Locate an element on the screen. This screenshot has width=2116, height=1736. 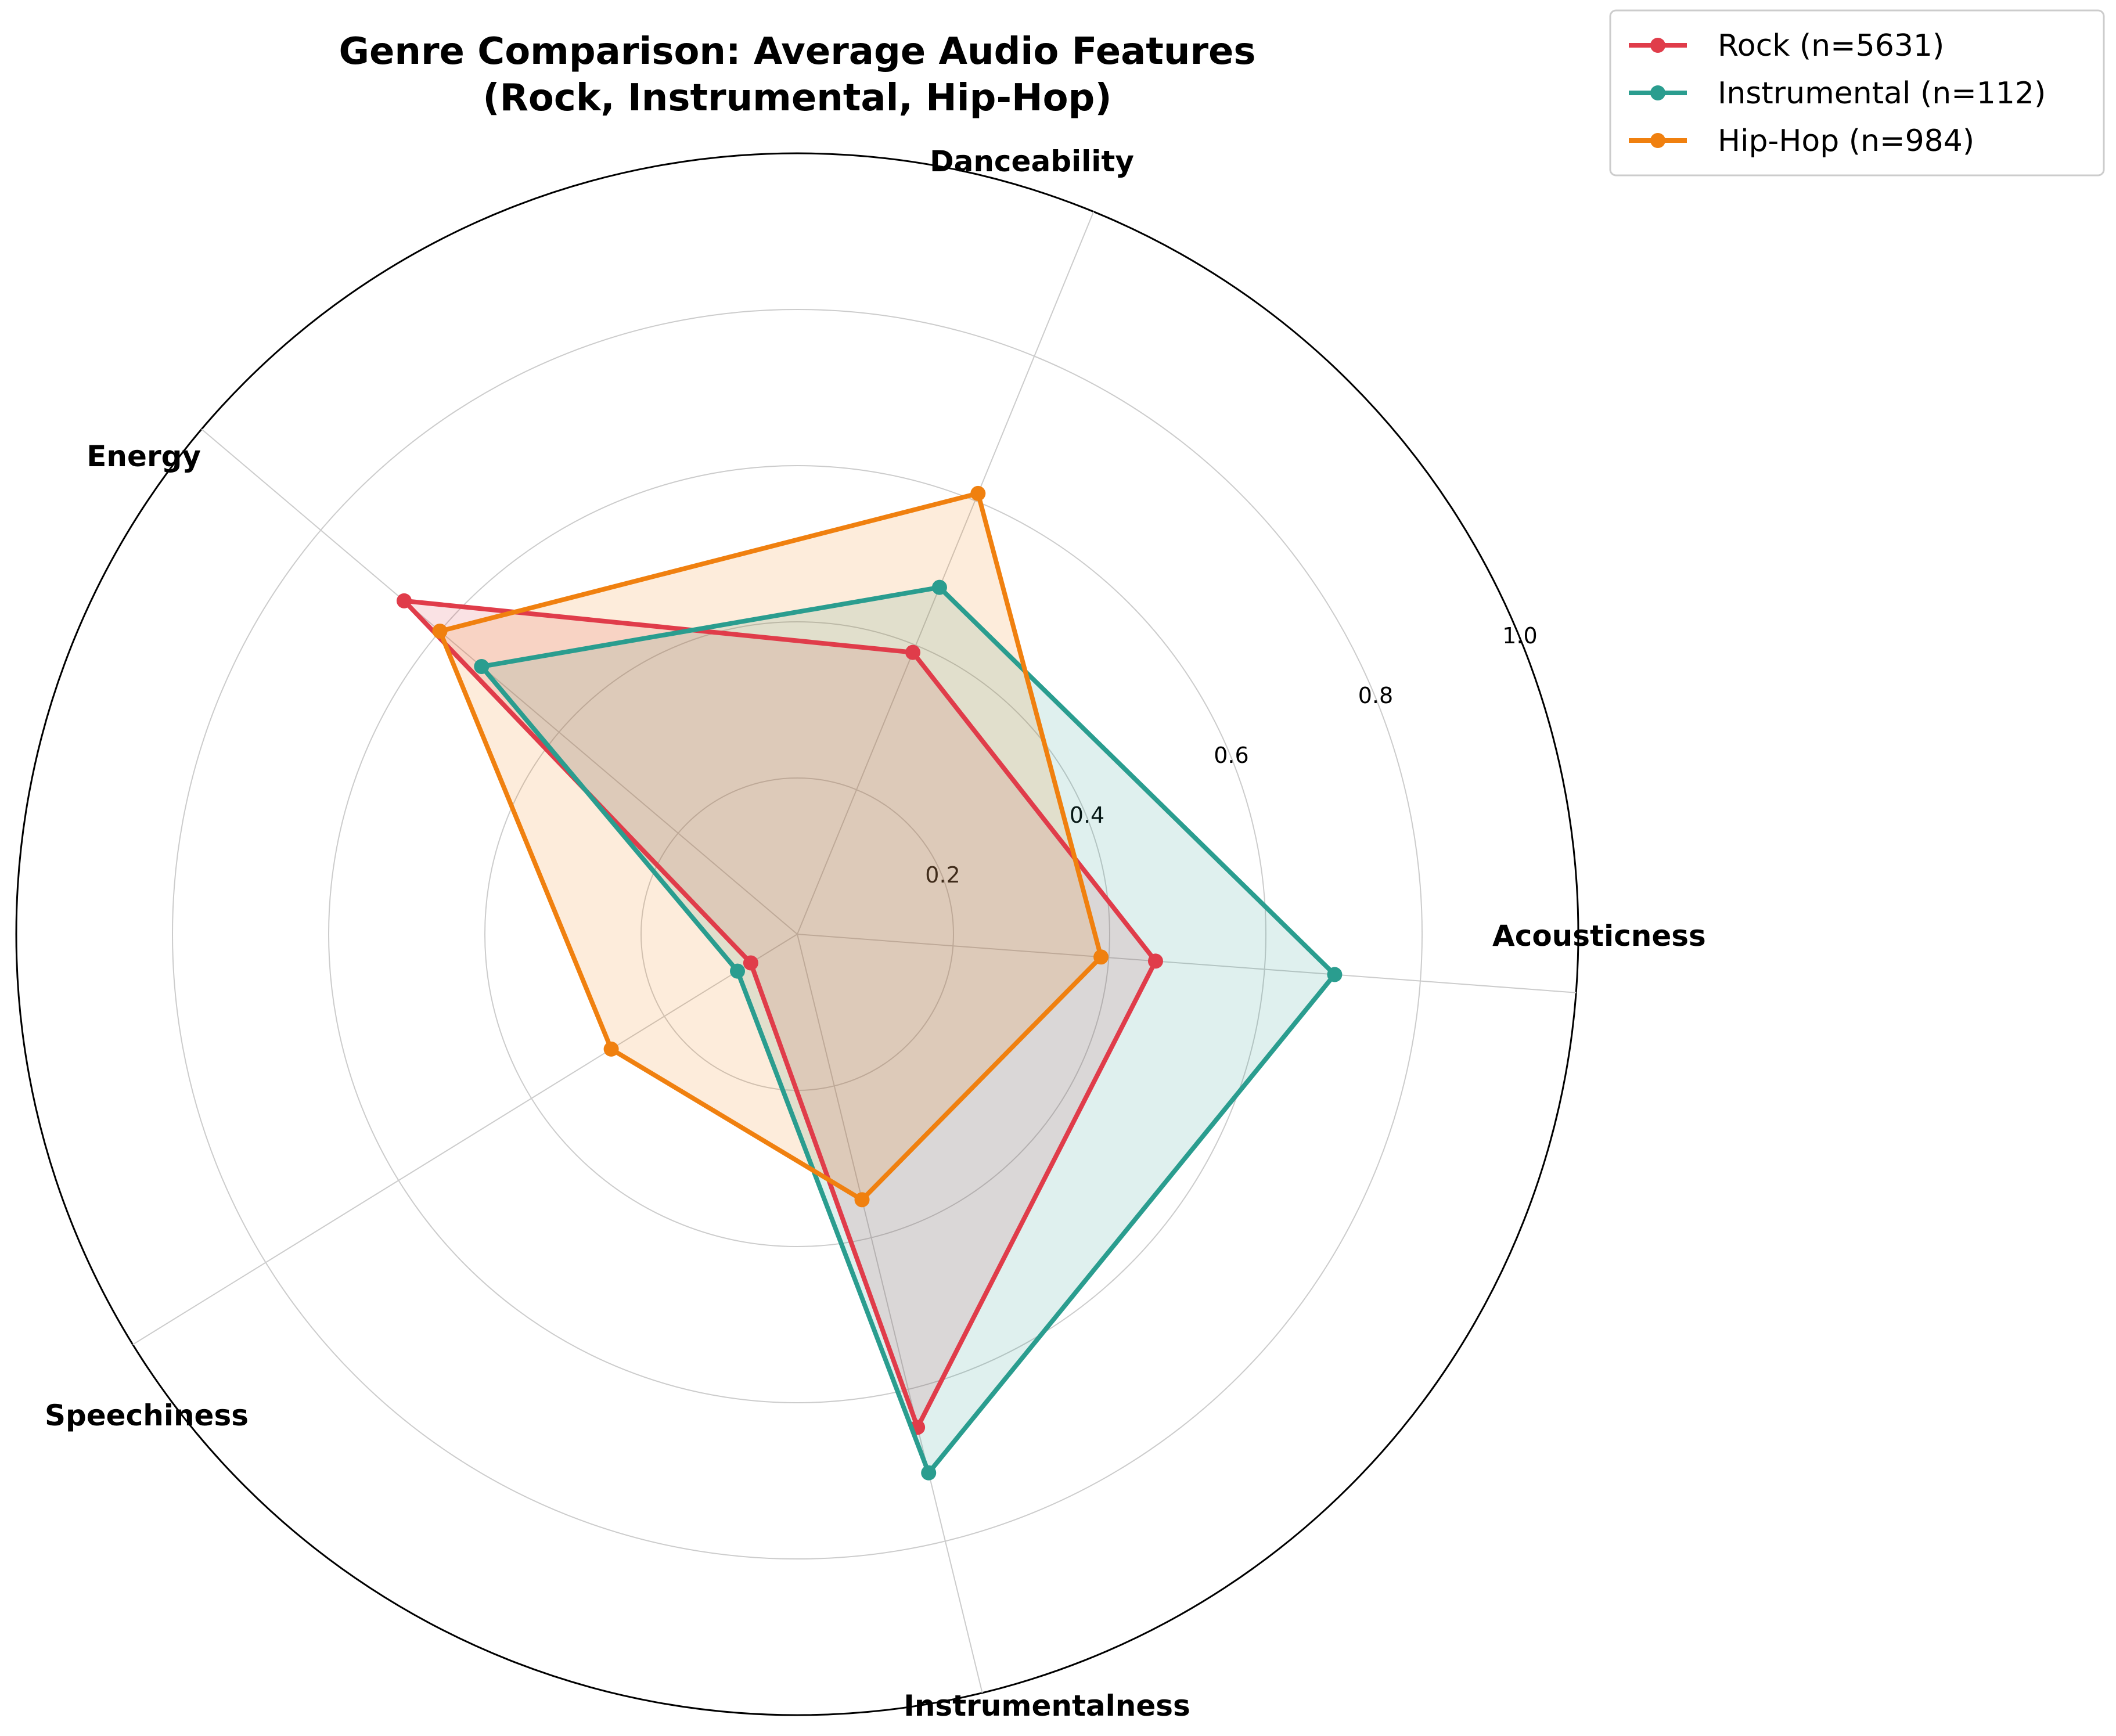
chart-title-line-2: (Rock, Instrumental, Hip-Hop) is located at coordinates (797, 98).